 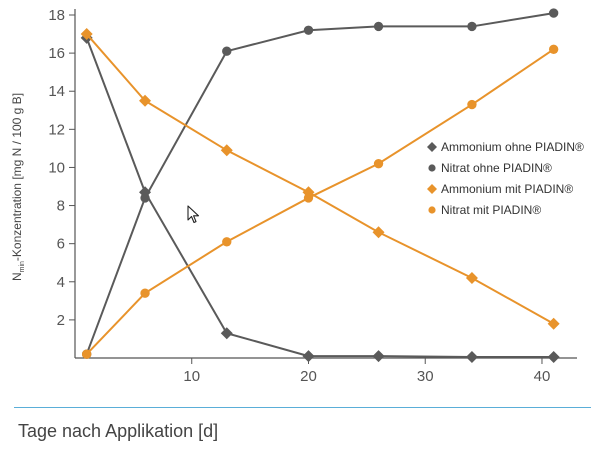 I want to click on legend-label: Nitrat ohne PIADIN®, so click(x=496, y=168).